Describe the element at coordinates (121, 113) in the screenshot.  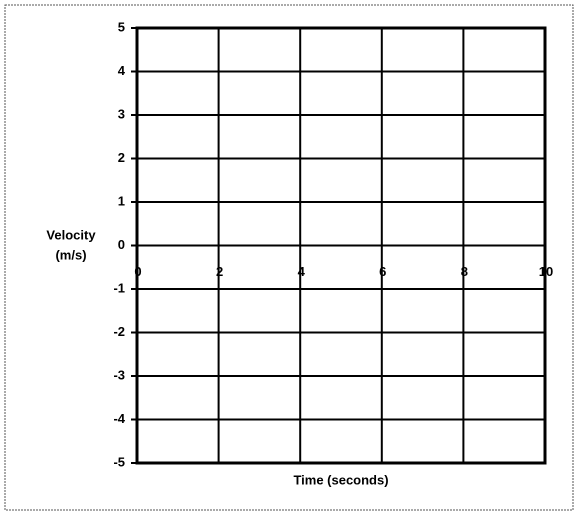
I see `y-tick-label: 3` at that location.